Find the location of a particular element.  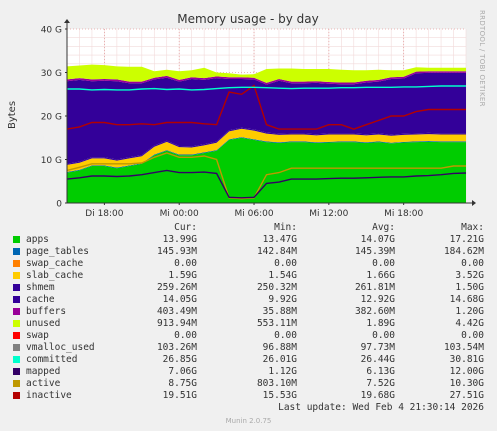

legend-label: inactive is located at coordinates (49, 395).